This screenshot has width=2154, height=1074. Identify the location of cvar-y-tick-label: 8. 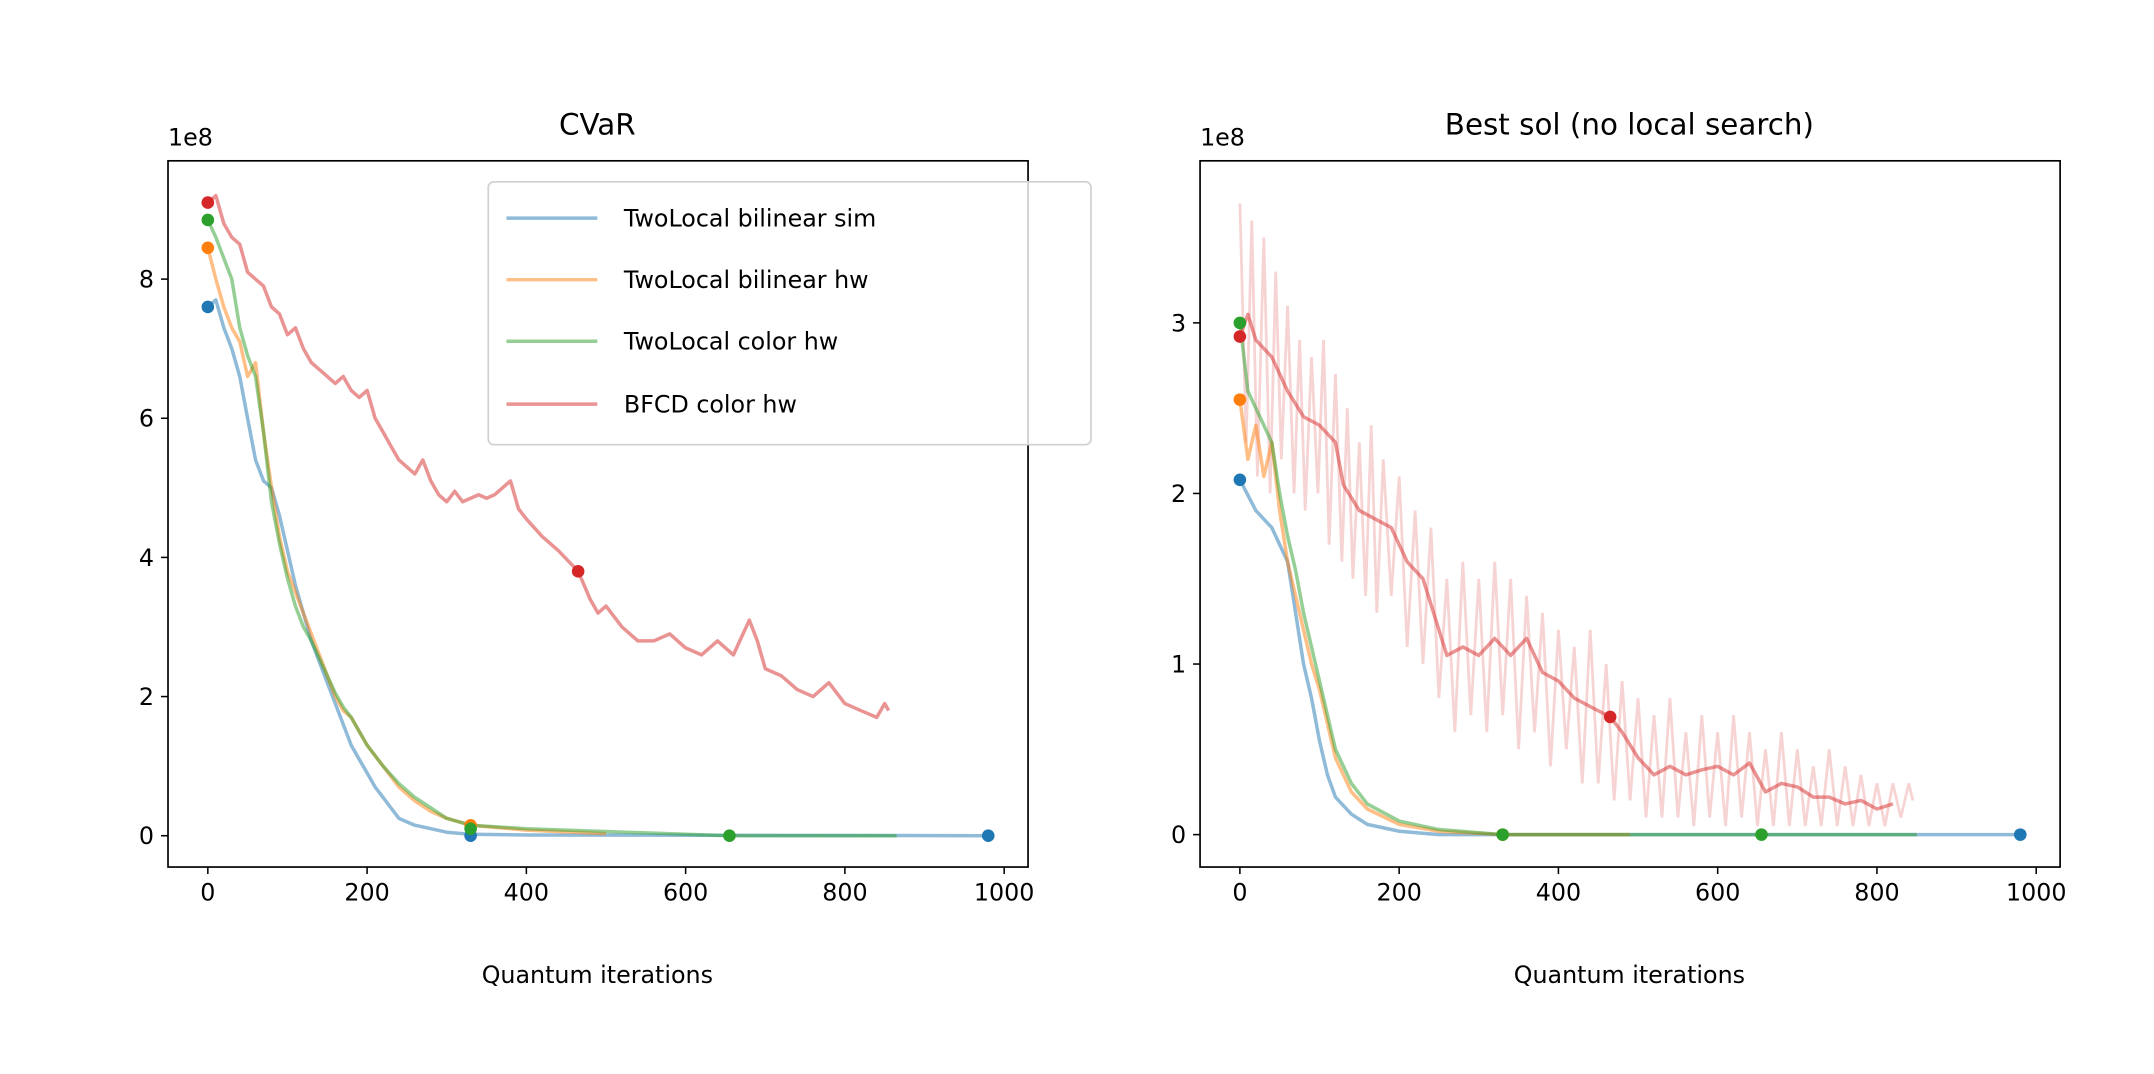
(146, 279).